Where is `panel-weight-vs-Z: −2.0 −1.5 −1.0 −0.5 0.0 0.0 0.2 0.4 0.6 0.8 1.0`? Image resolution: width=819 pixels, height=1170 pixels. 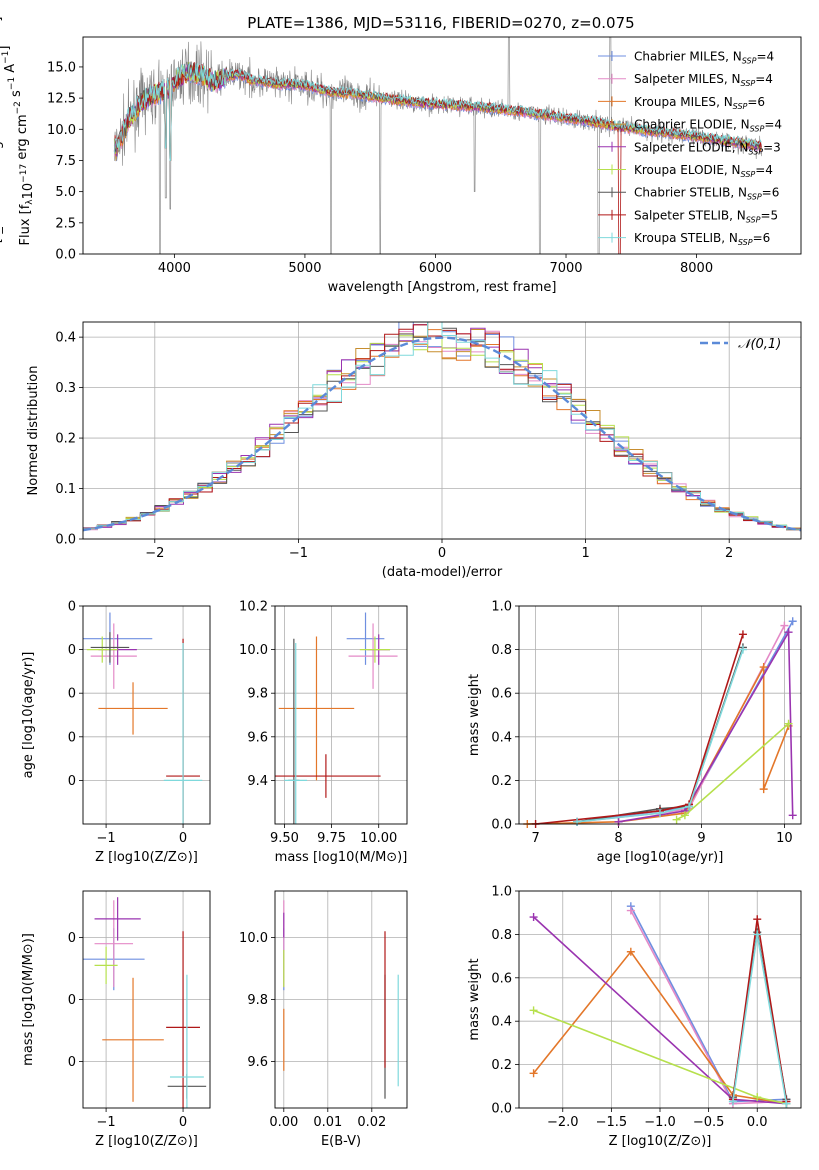 panel-weight-vs-Z: −2.0 −1.5 −1.0 −0.5 0.0 0.0 0.2 0.4 0.6 0.8 1.0 is located at coordinates (646, 1007).